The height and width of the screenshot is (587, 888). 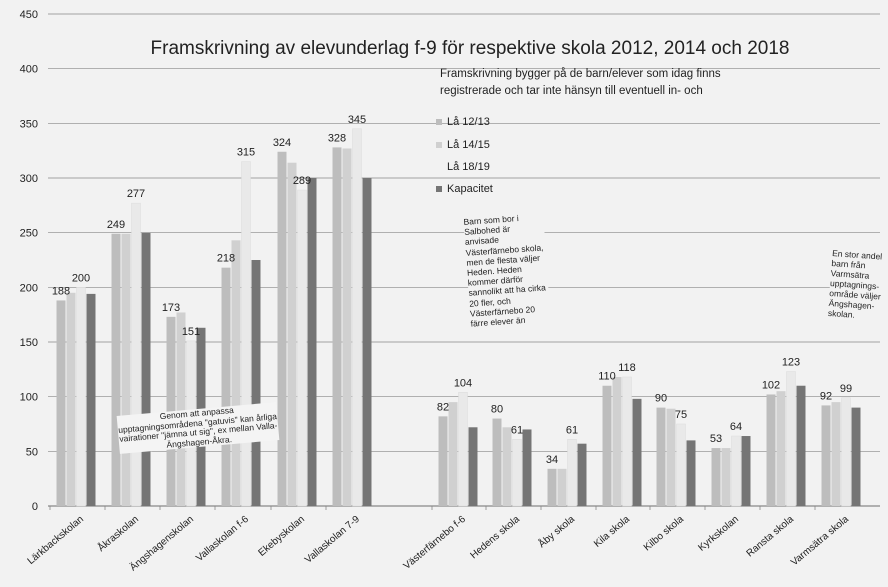 What do you see at coordinates (29, 234) in the screenshot?
I see `y-tick-label: 250` at bounding box center [29, 234].